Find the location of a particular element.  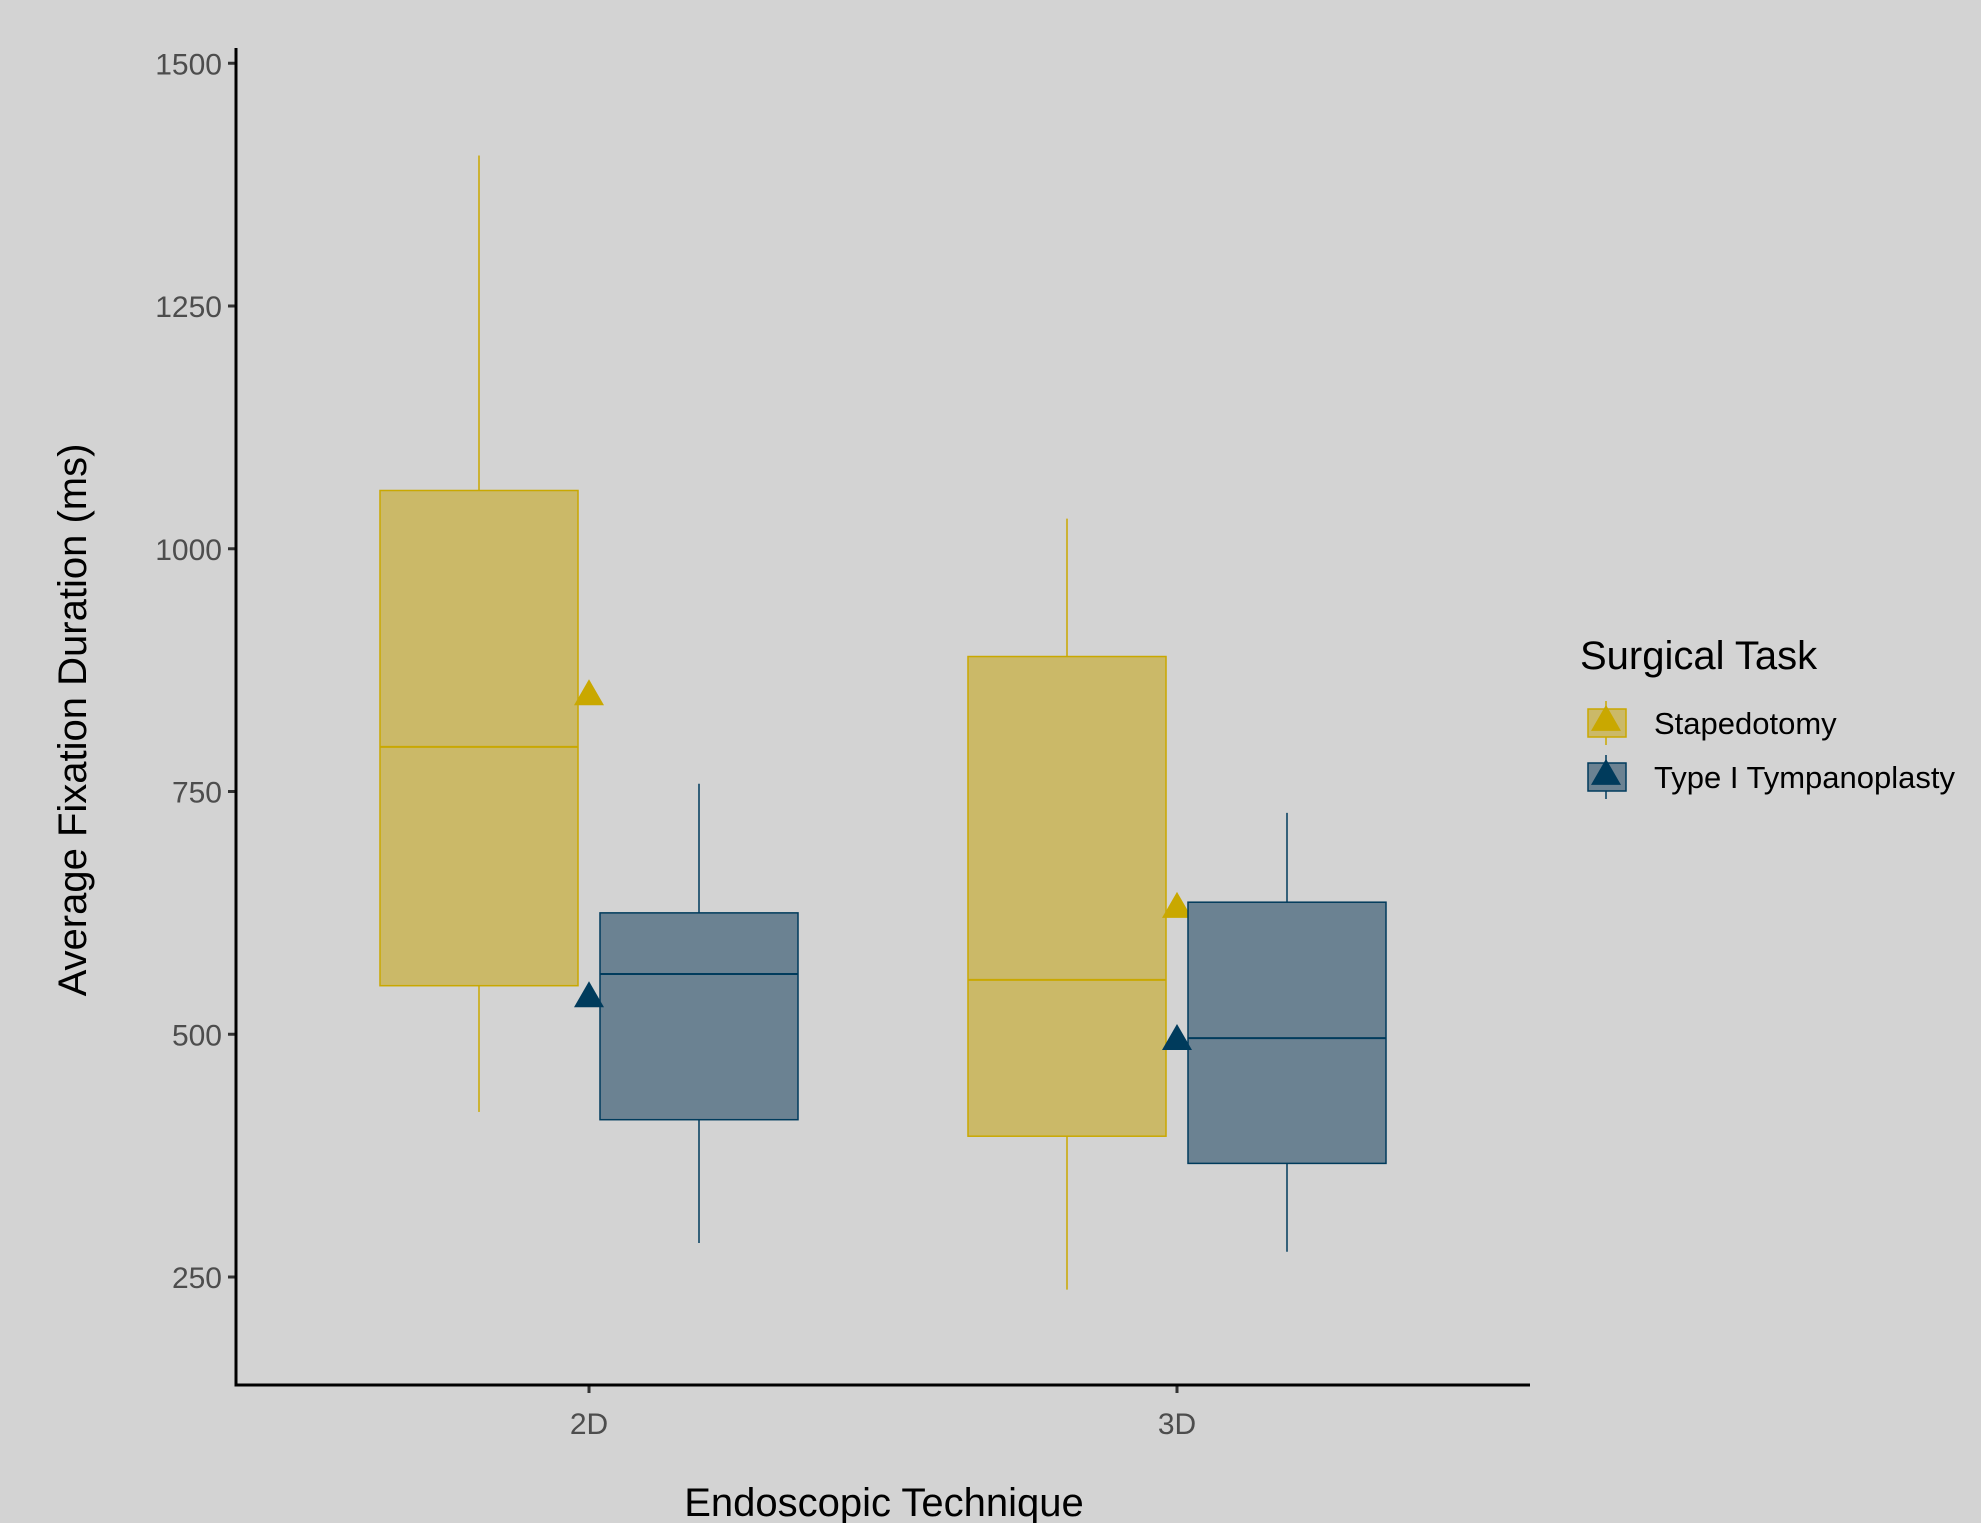

box-type-i-tympanoplasty-2d is located at coordinates (686, 1013).